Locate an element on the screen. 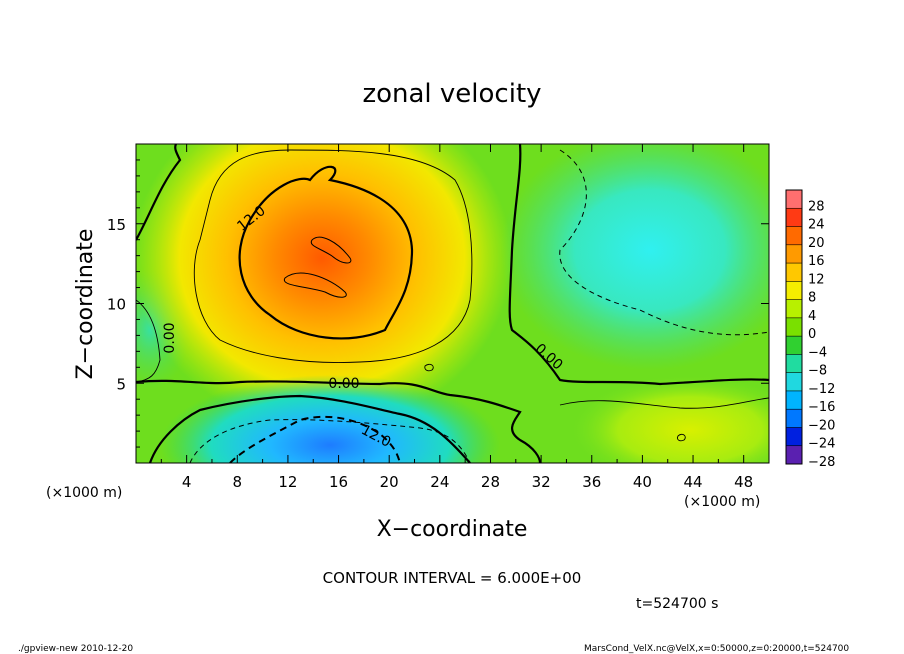 The image size is (904, 654). contour-18a is located at coordinates (331, 250).